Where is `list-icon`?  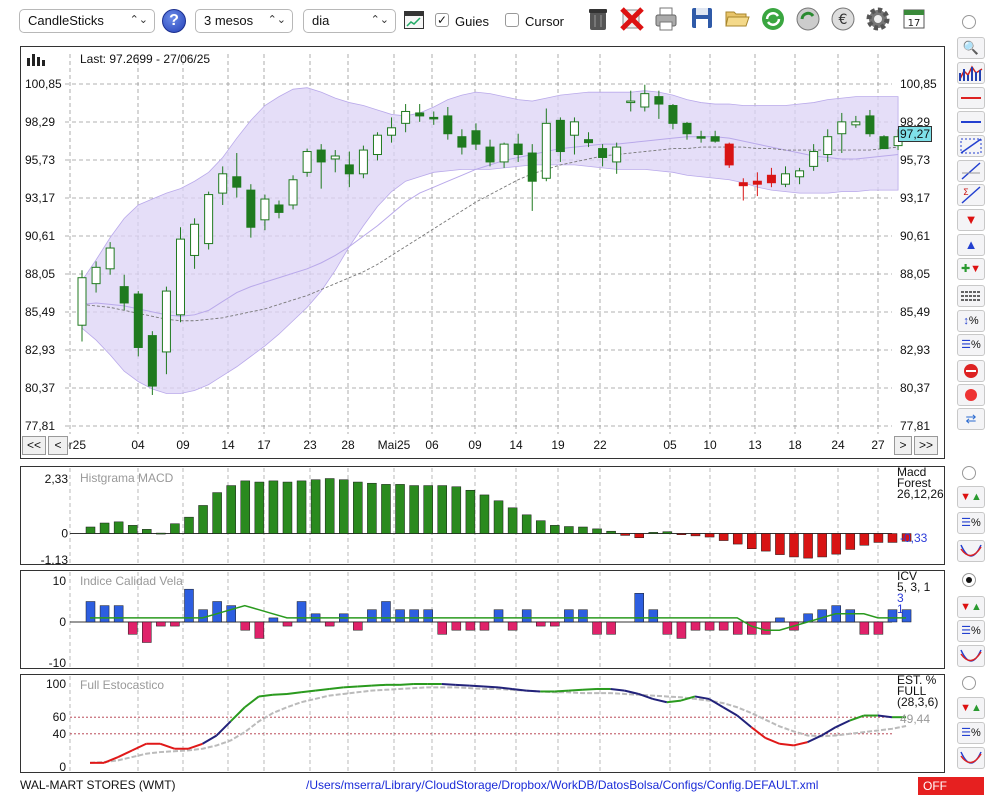
list-icon is located at coordinates (971, 296).